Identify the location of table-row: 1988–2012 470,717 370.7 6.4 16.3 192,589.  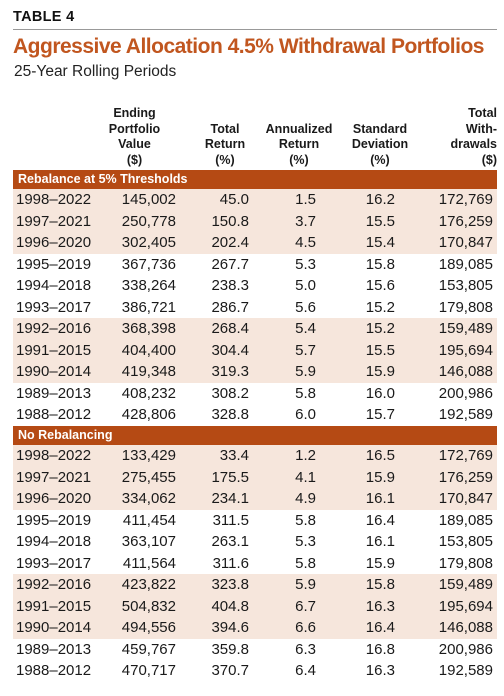
(255, 671).